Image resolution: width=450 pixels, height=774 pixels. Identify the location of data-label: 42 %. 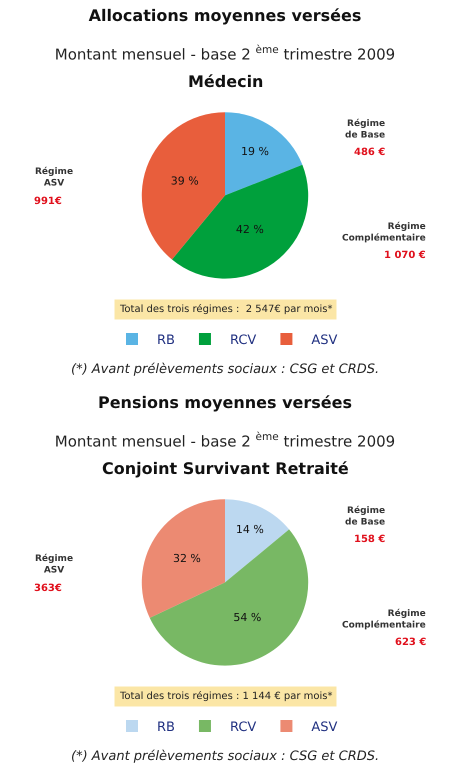
(250, 229).